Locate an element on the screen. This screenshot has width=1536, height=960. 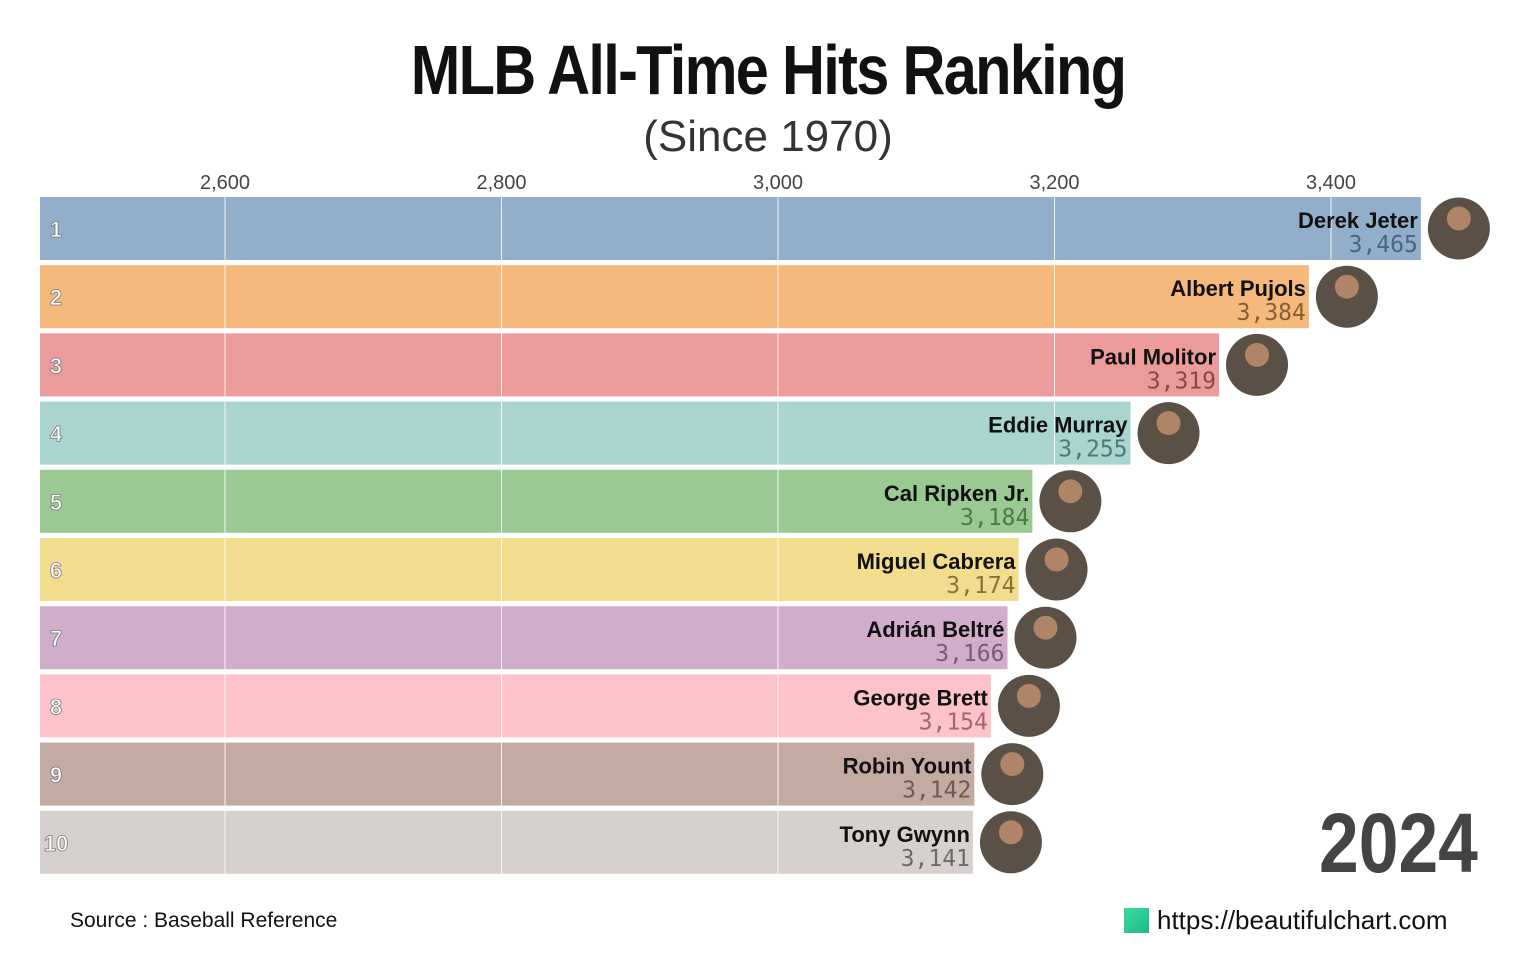
value-label: 3,184 is located at coordinates (994, 518).